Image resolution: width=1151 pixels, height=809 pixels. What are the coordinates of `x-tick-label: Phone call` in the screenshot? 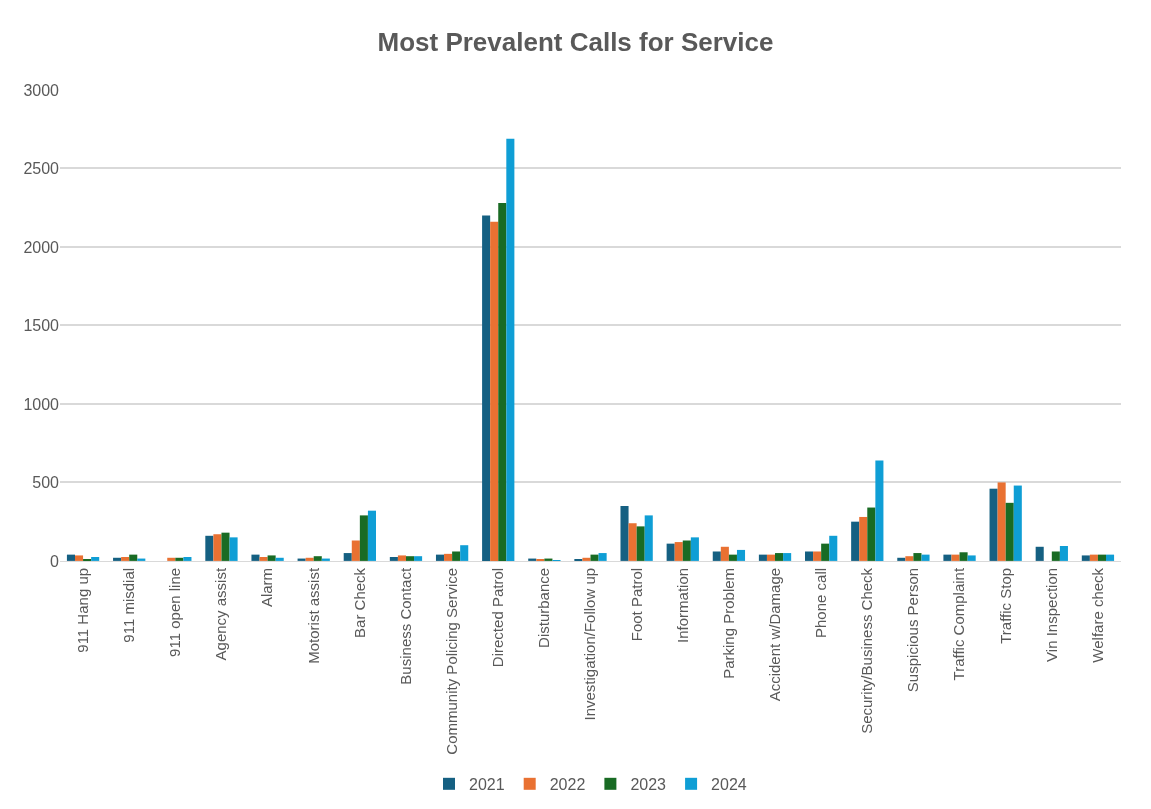 It's located at (821, 602).